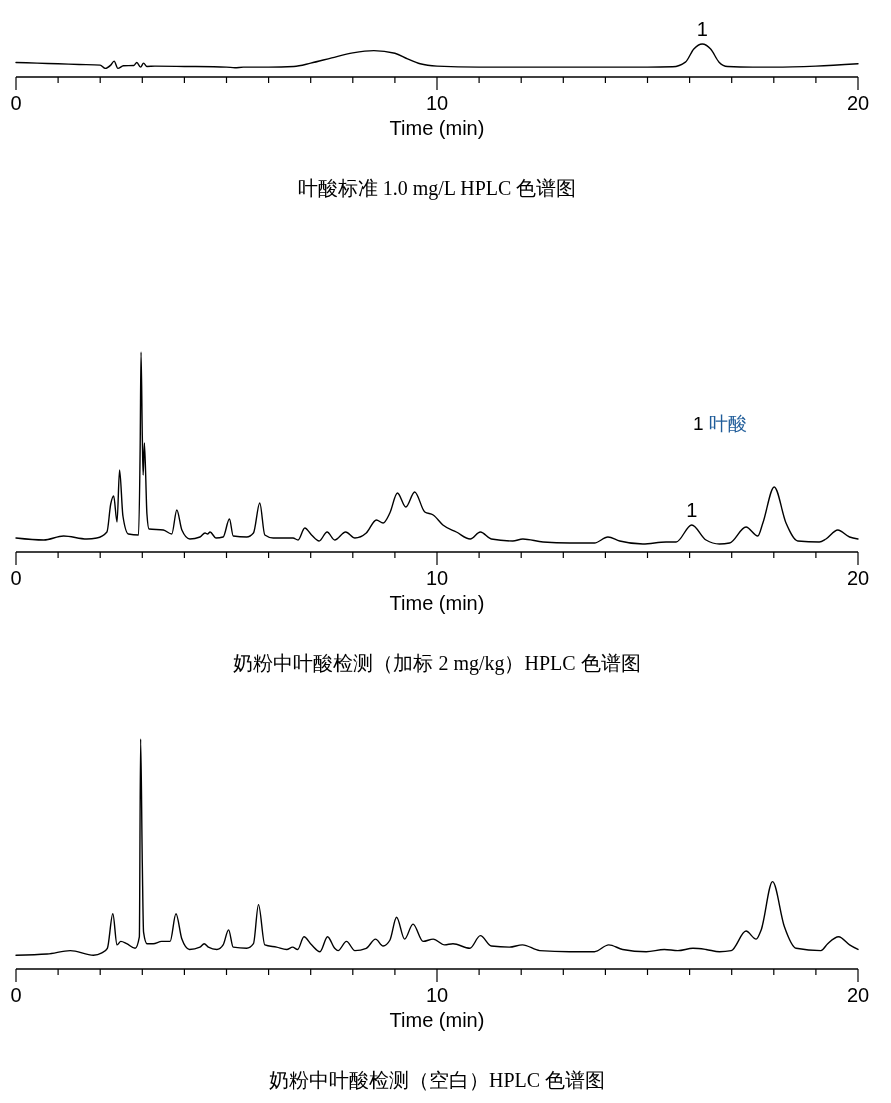  What do you see at coordinates (437, 663) in the screenshot?
I see `text: 奶粉中叶酸检测（加标 2 mg/kg）HPLC 色谱图` at bounding box center [437, 663].